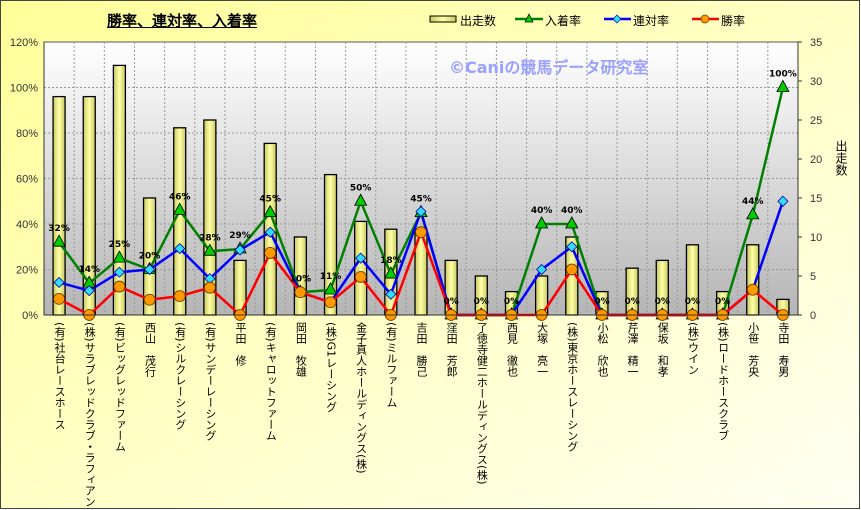 This screenshot has width=861, height=510. I want to click on legend-label: 出走数, so click(478, 21).